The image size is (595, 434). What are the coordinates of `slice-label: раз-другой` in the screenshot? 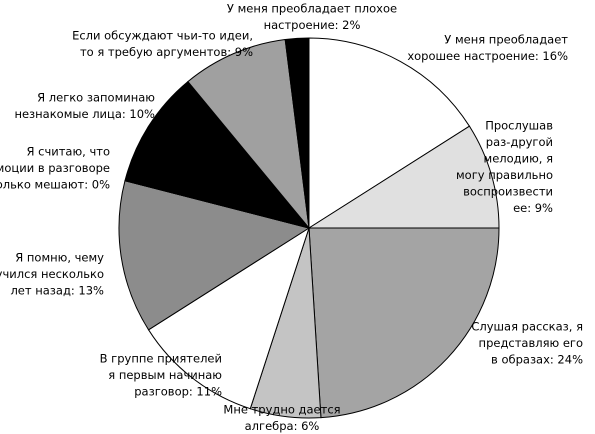 It's located at (519, 142).